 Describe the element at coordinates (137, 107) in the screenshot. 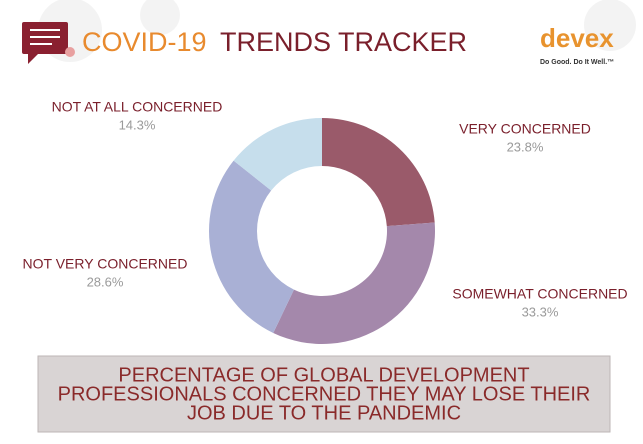

I see `slice-label: NOT AT ALL CONCERNED` at that location.